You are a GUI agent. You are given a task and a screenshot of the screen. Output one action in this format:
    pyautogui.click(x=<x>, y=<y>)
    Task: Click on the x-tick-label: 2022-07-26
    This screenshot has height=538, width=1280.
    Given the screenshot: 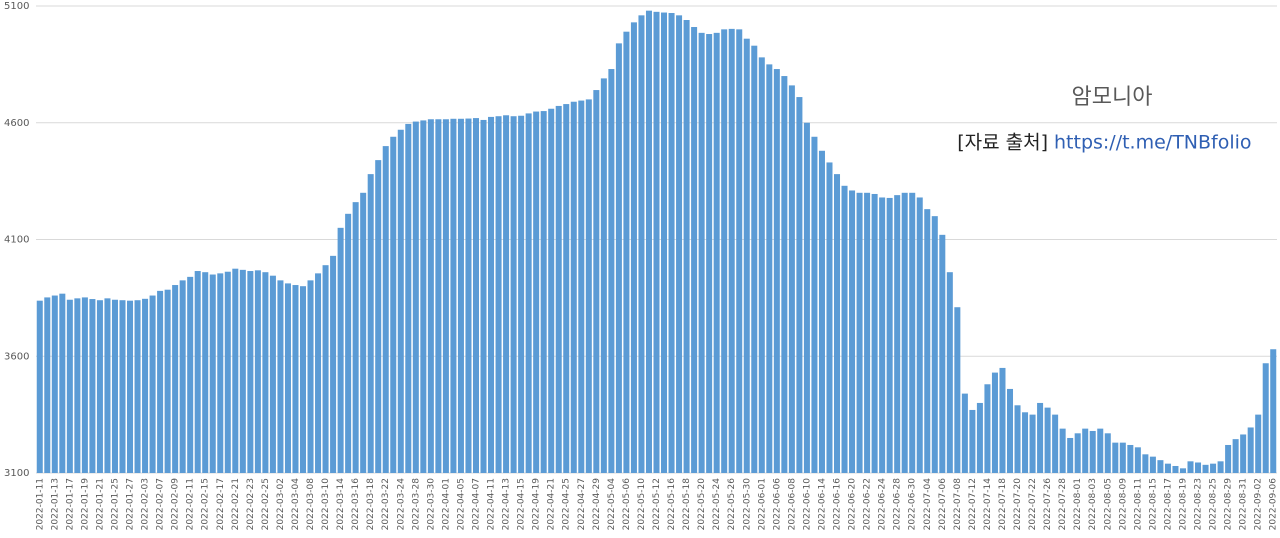 What is the action you would take?
    pyautogui.click(x=1048, y=504)
    